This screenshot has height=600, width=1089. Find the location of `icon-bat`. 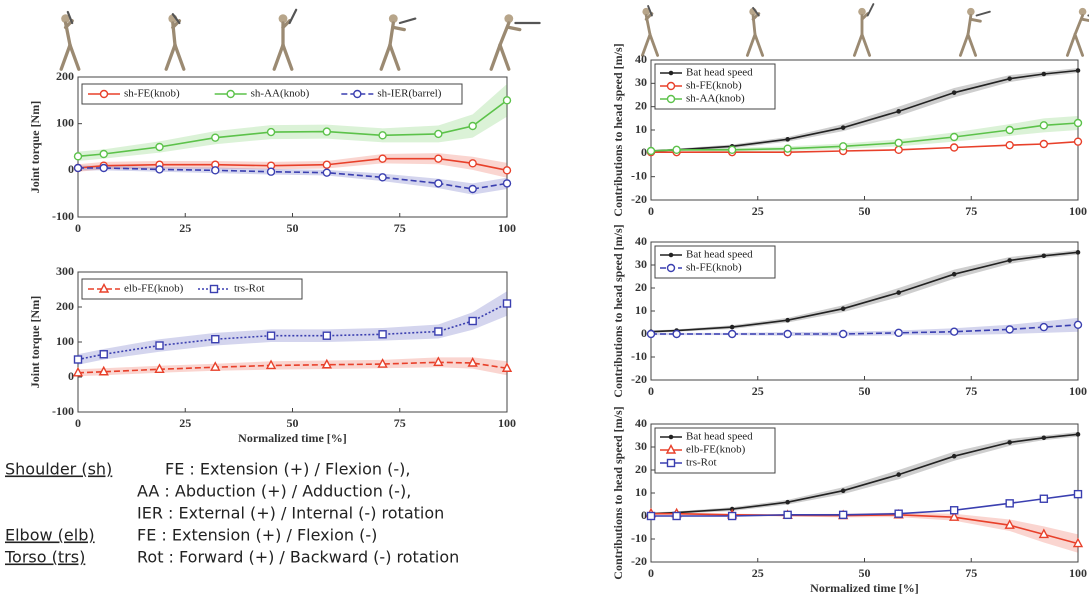

icon-bat is located at coordinates (176, 19).